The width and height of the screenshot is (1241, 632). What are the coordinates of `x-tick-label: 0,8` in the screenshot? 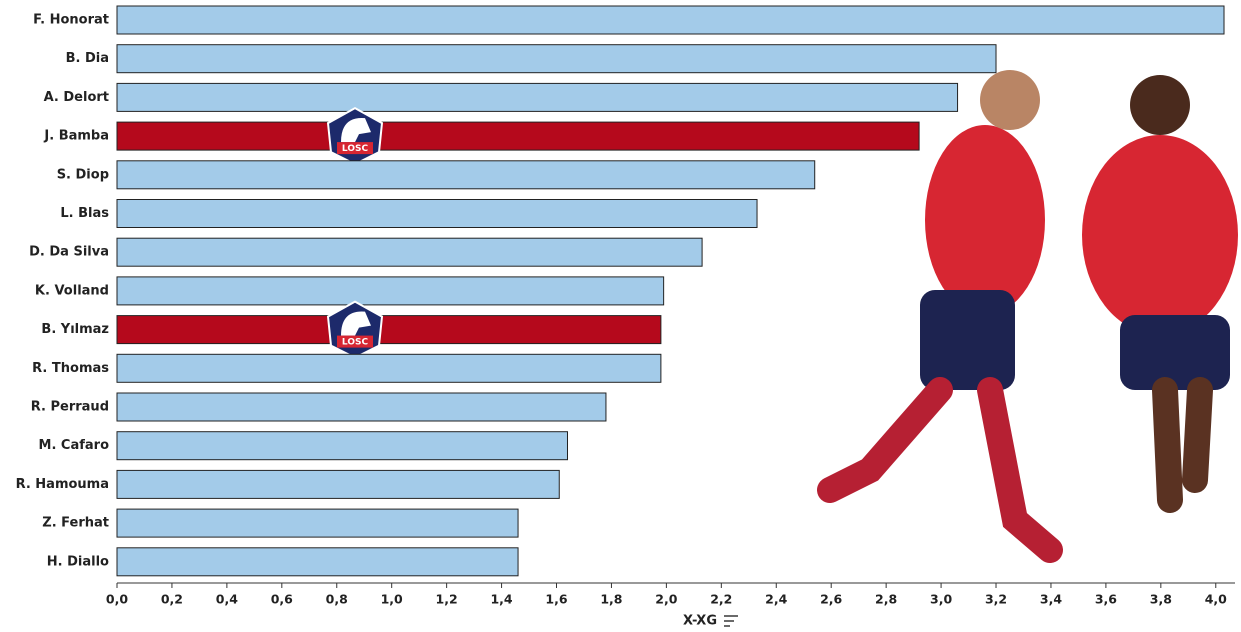 It's located at (337, 599).